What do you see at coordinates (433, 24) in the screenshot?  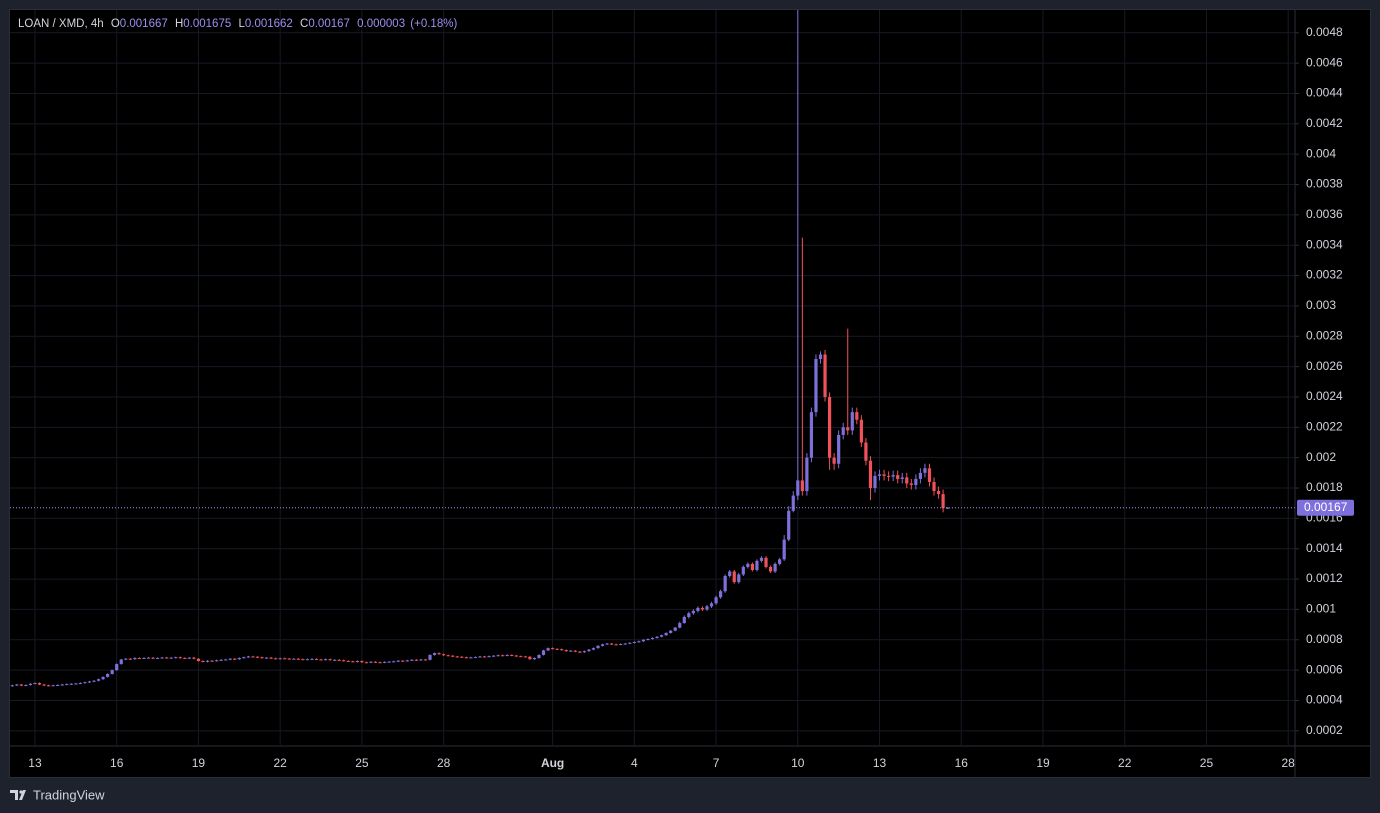 I see `change-percent: (+0.18%)` at bounding box center [433, 24].